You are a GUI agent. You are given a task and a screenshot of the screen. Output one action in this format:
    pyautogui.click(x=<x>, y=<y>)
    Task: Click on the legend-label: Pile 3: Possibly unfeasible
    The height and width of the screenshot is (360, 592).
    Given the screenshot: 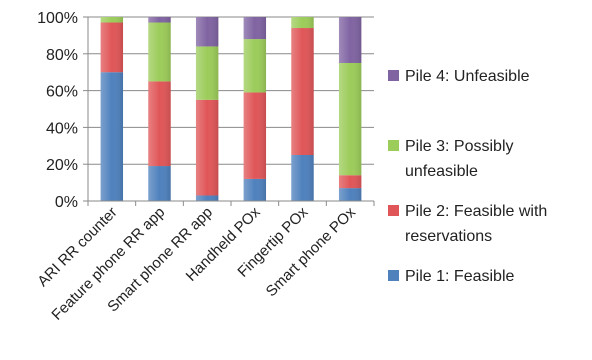 What is the action you would take?
    pyautogui.click(x=459, y=159)
    